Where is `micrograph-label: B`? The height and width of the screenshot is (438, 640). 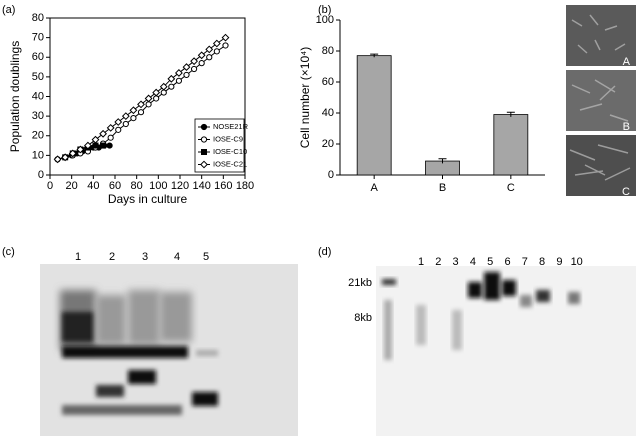 micrograph-label: B is located at coordinates (626, 127).